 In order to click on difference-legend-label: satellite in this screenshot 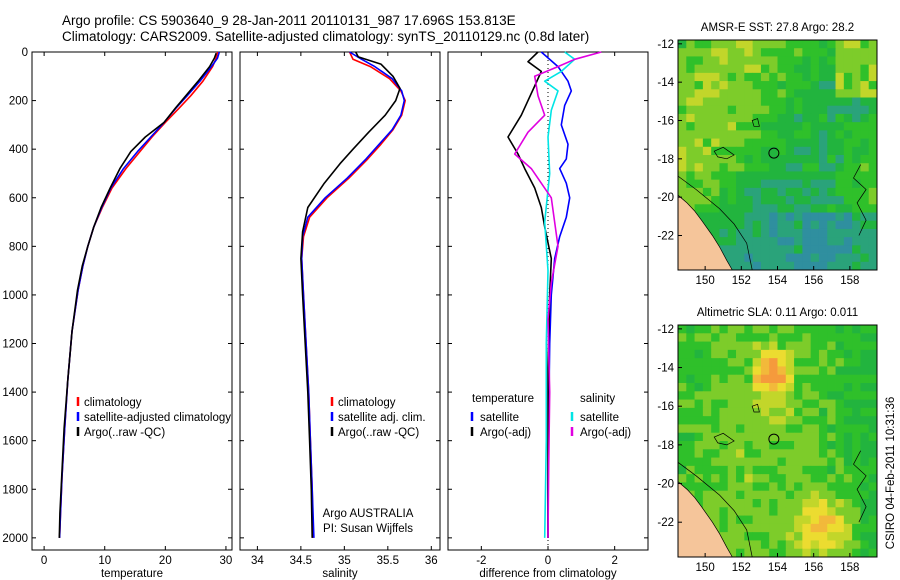, I will do `click(599, 418)`.